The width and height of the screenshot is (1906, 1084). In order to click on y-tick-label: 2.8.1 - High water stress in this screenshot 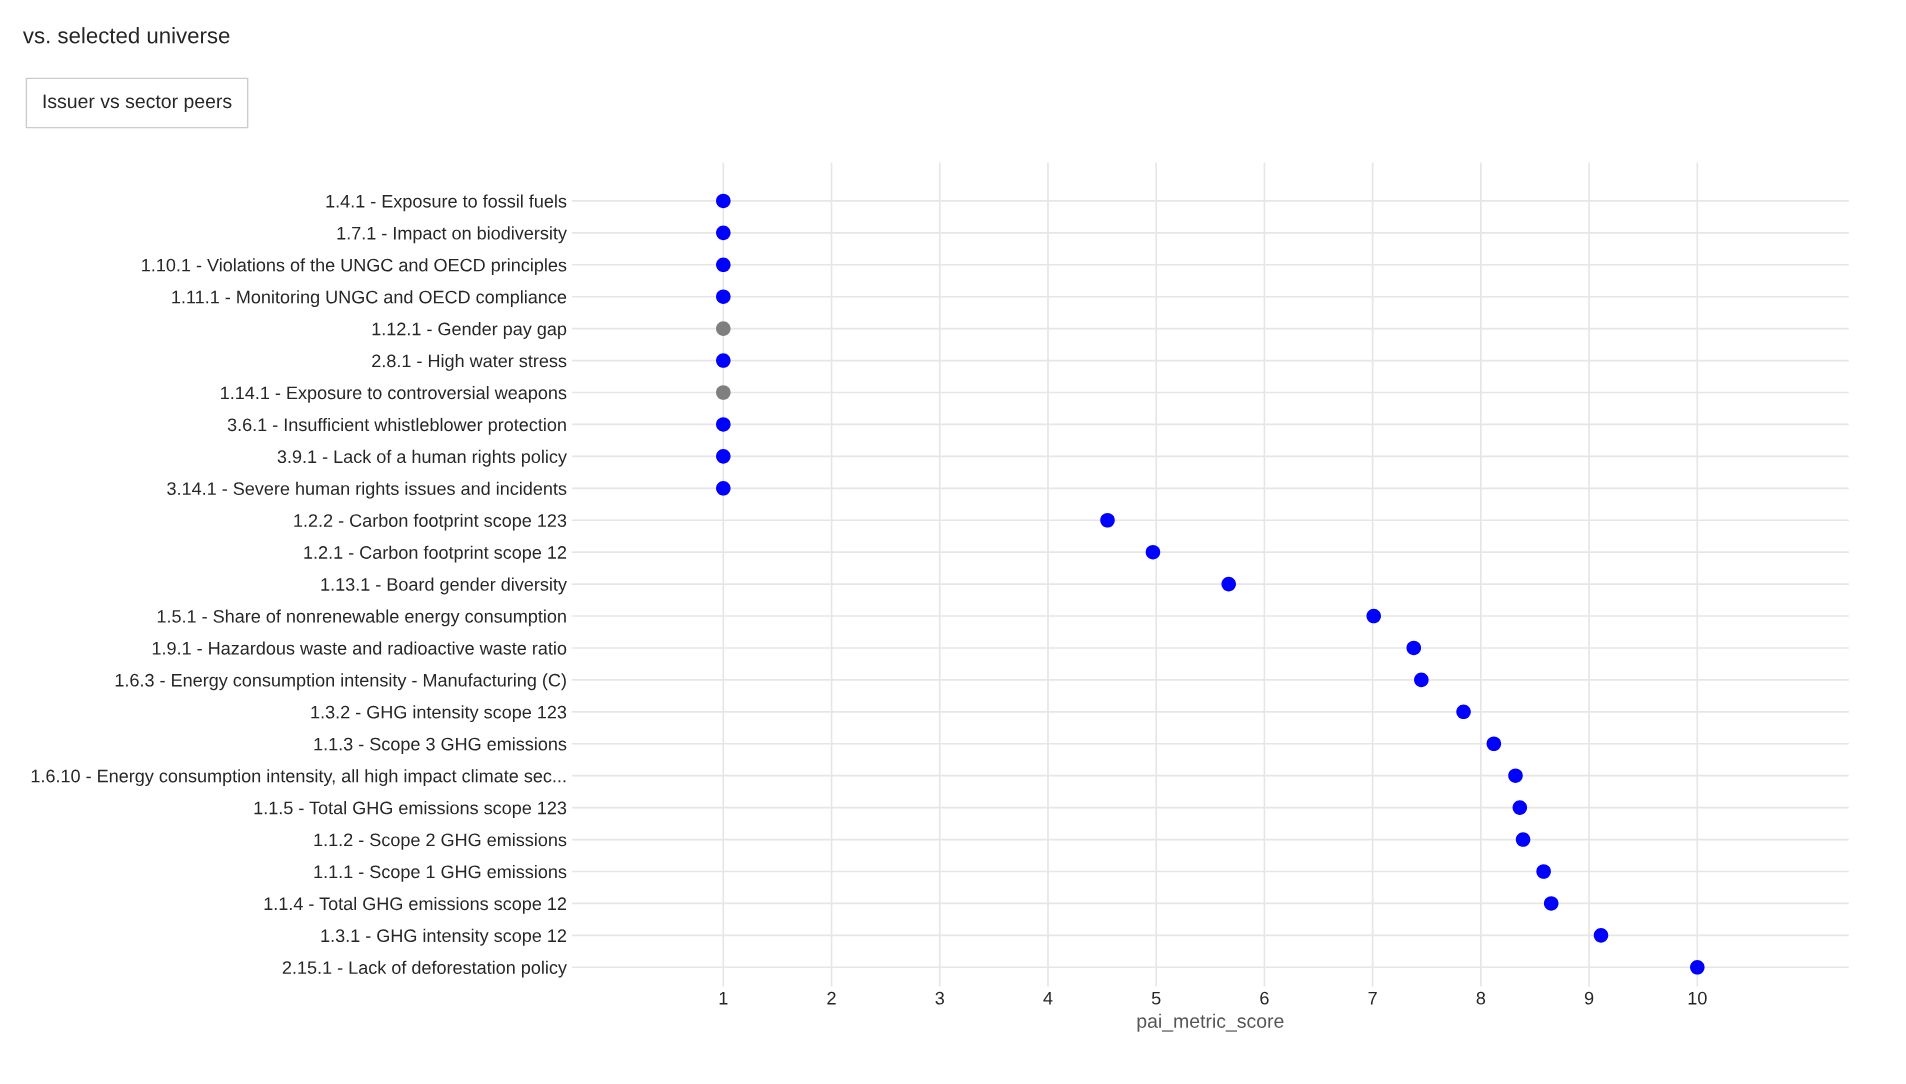, I will do `click(469, 362)`.